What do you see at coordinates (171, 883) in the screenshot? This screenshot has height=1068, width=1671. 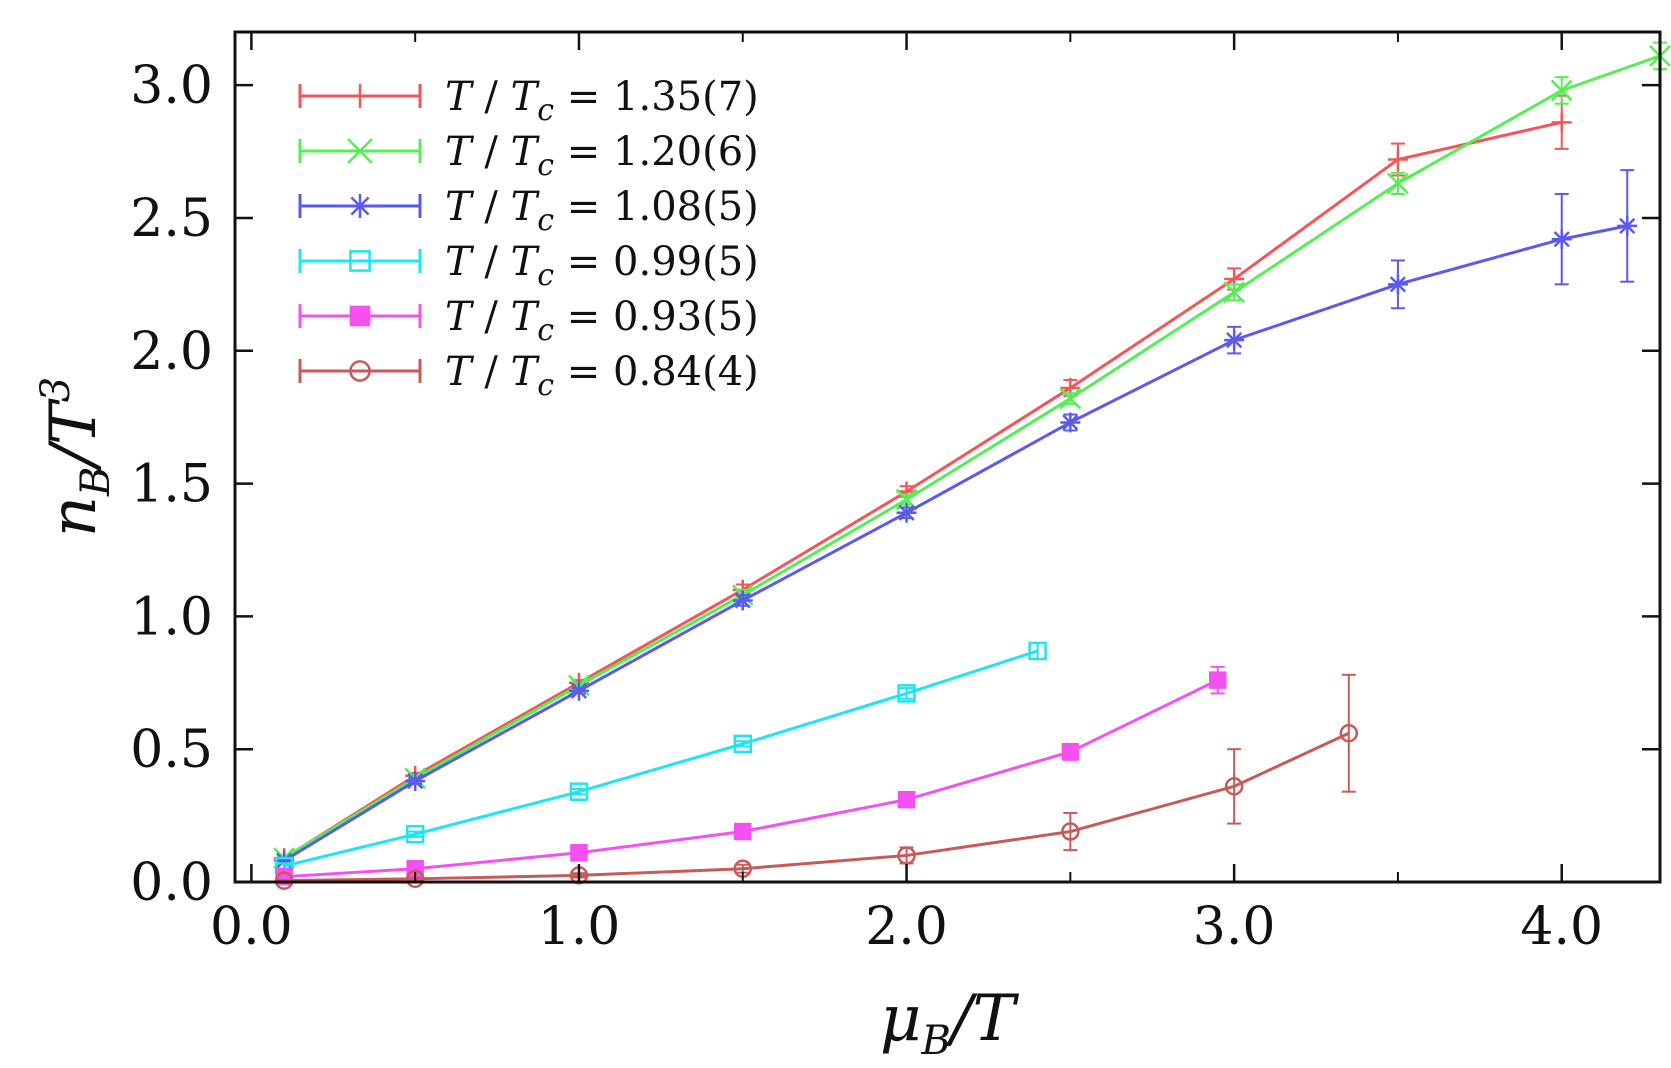 I see `y-tick-label: 0.0` at bounding box center [171, 883].